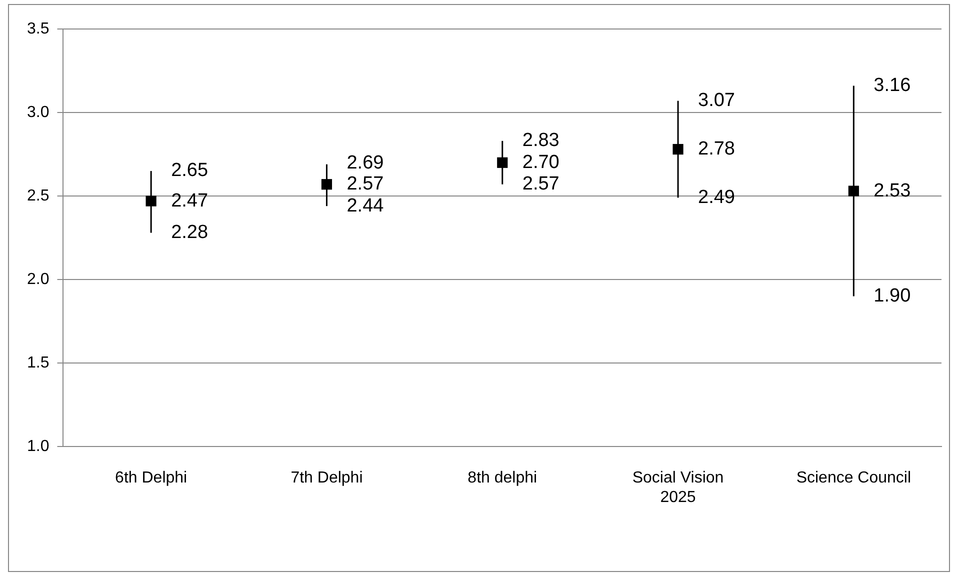  What do you see at coordinates (189, 201) in the screenshot?
I see `data-label: 2.47` at bounding box center [189, 201].